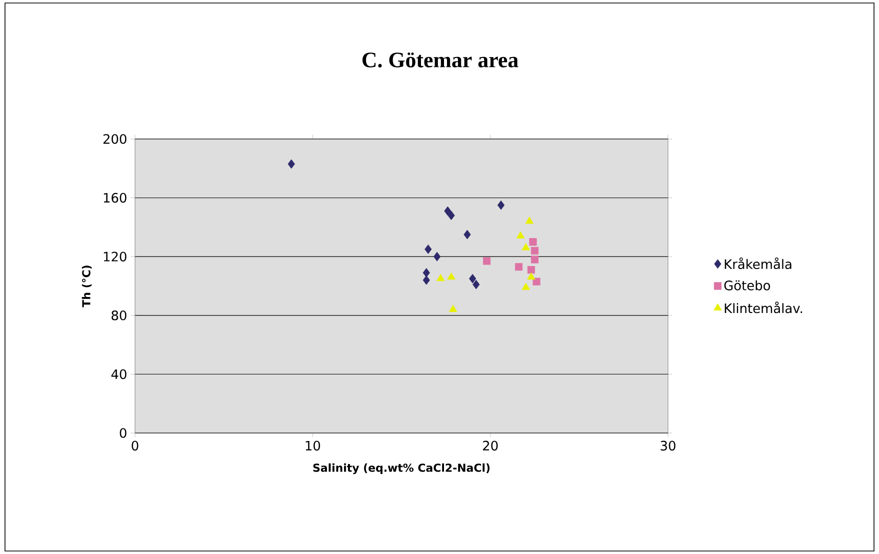 Image resolution: width=879 pixels, height=554 pixels. What do you see at coordinates (668, 445) in the screenshot?
I see `x-tick-label: 30` at bounding box center [668, 445].